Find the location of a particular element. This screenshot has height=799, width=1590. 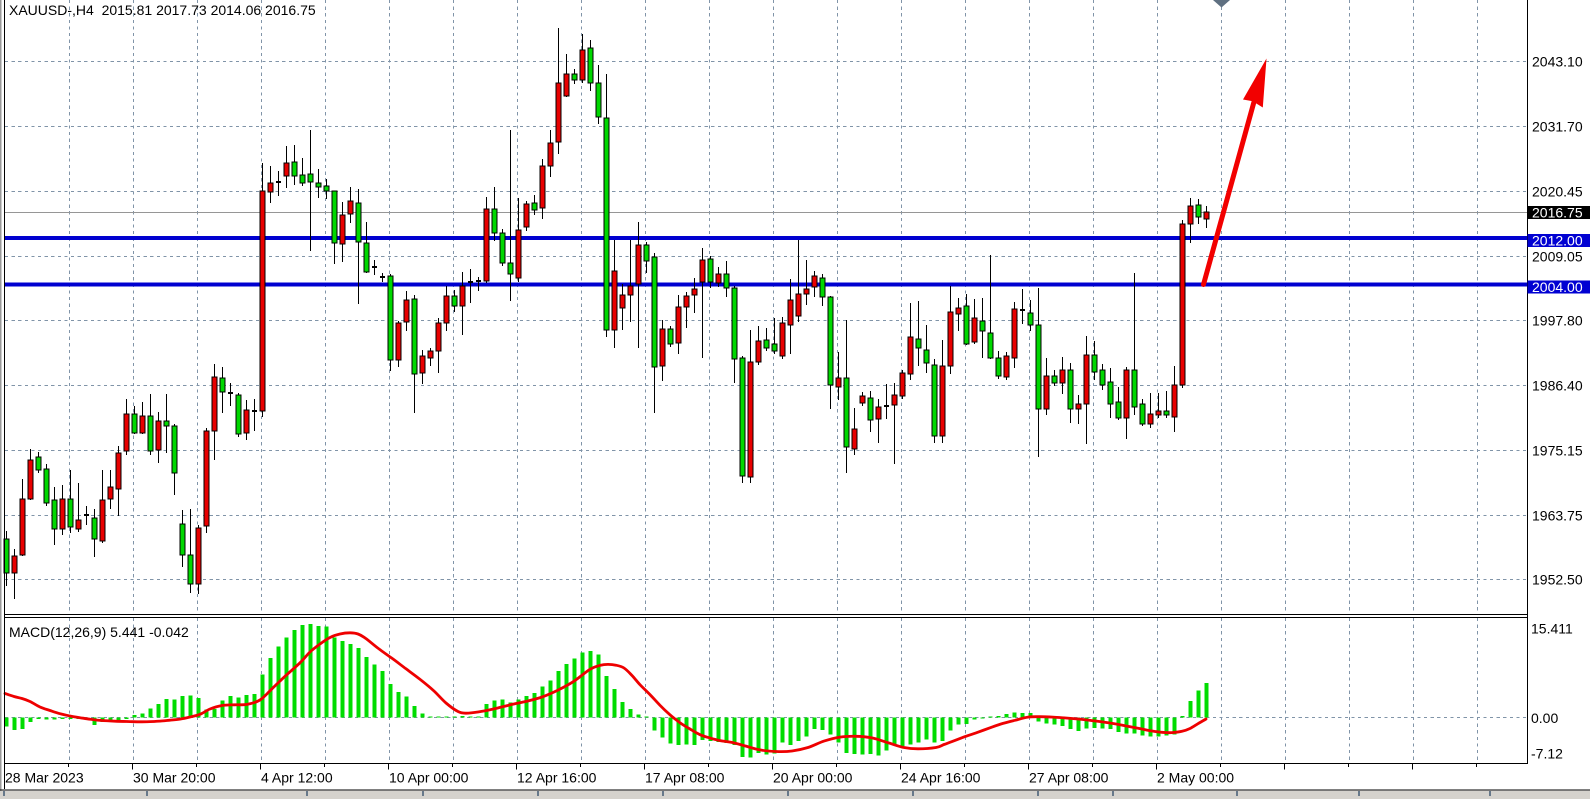

svg-text: 2009.05 is located at coordinates (1557, 257).